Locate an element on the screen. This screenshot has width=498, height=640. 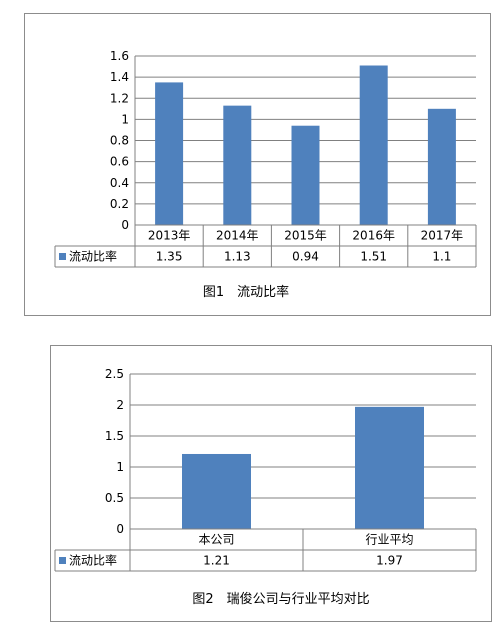
y-tick-label: 0.2 is located at coordinates (119, 204).